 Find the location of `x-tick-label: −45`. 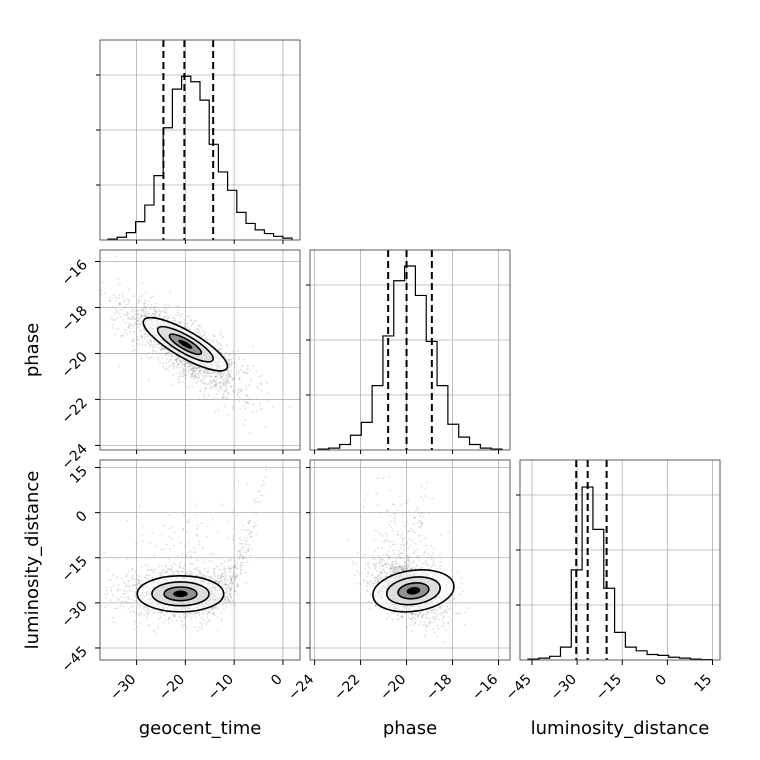

x-tick-label: −45 is located at coordinates (519, 688).